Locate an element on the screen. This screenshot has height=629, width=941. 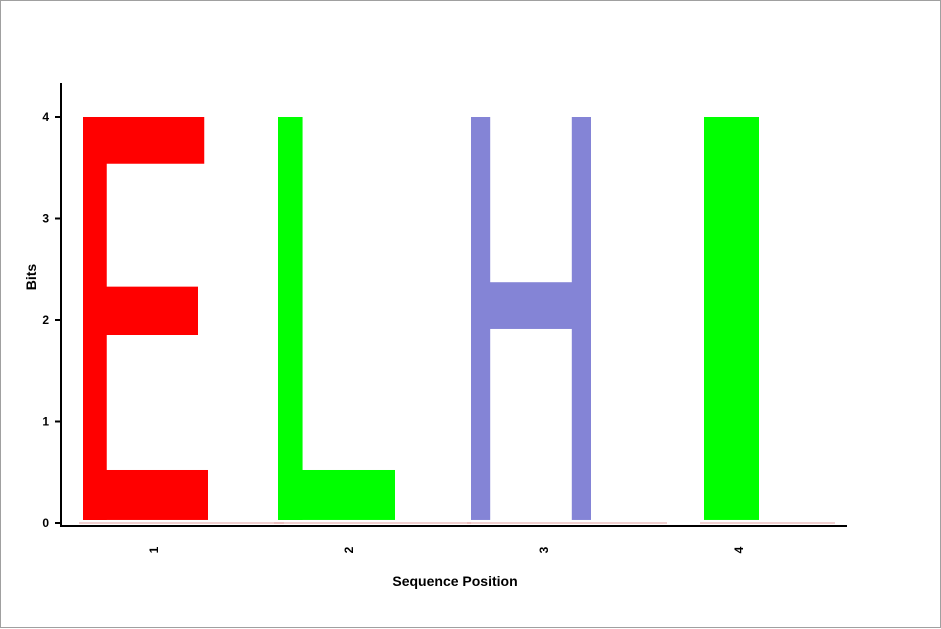
x-tick-label: 3 is located at coordinates (544, 549).